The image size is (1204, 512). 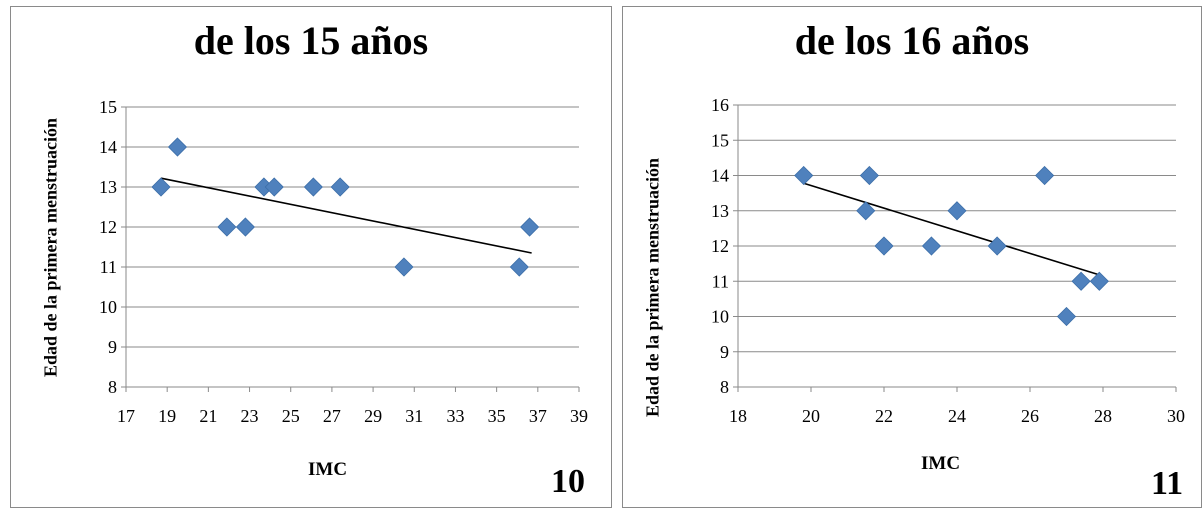 I want to click on x-tick-label: 26, so click(x=1030, y=416).